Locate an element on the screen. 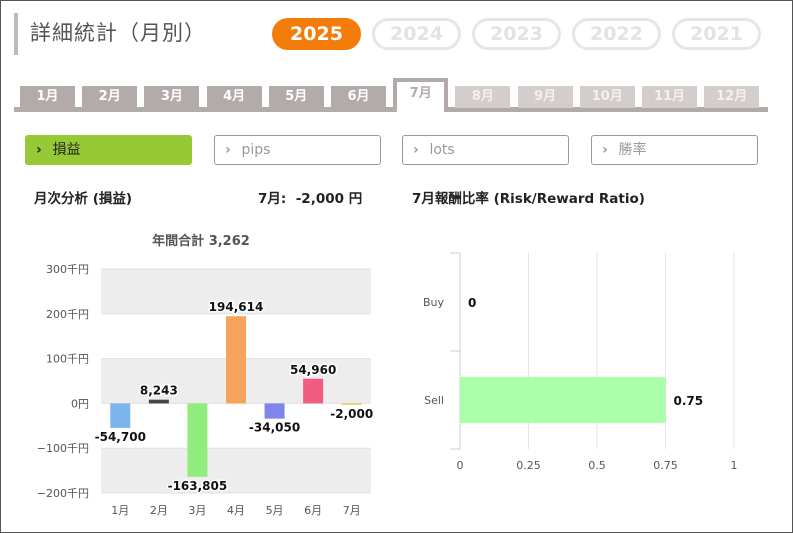 Image resolution: width=793 pixels, height=533 pixels. y-tick-label: 100千円 is located at coordinates (67, 359).